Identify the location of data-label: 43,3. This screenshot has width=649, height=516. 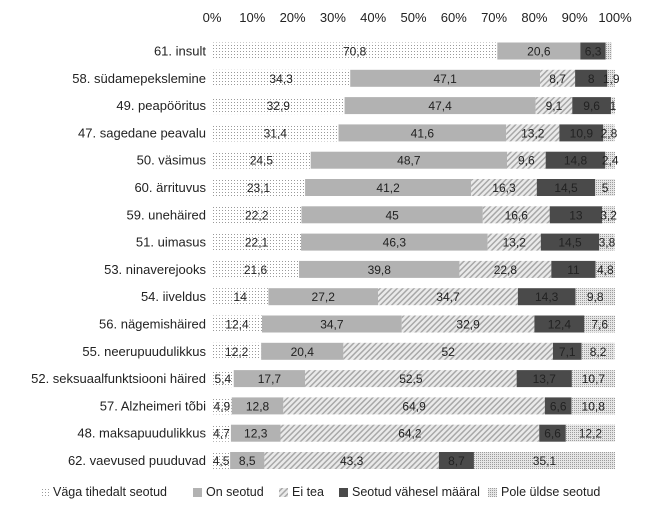
(352, 461).